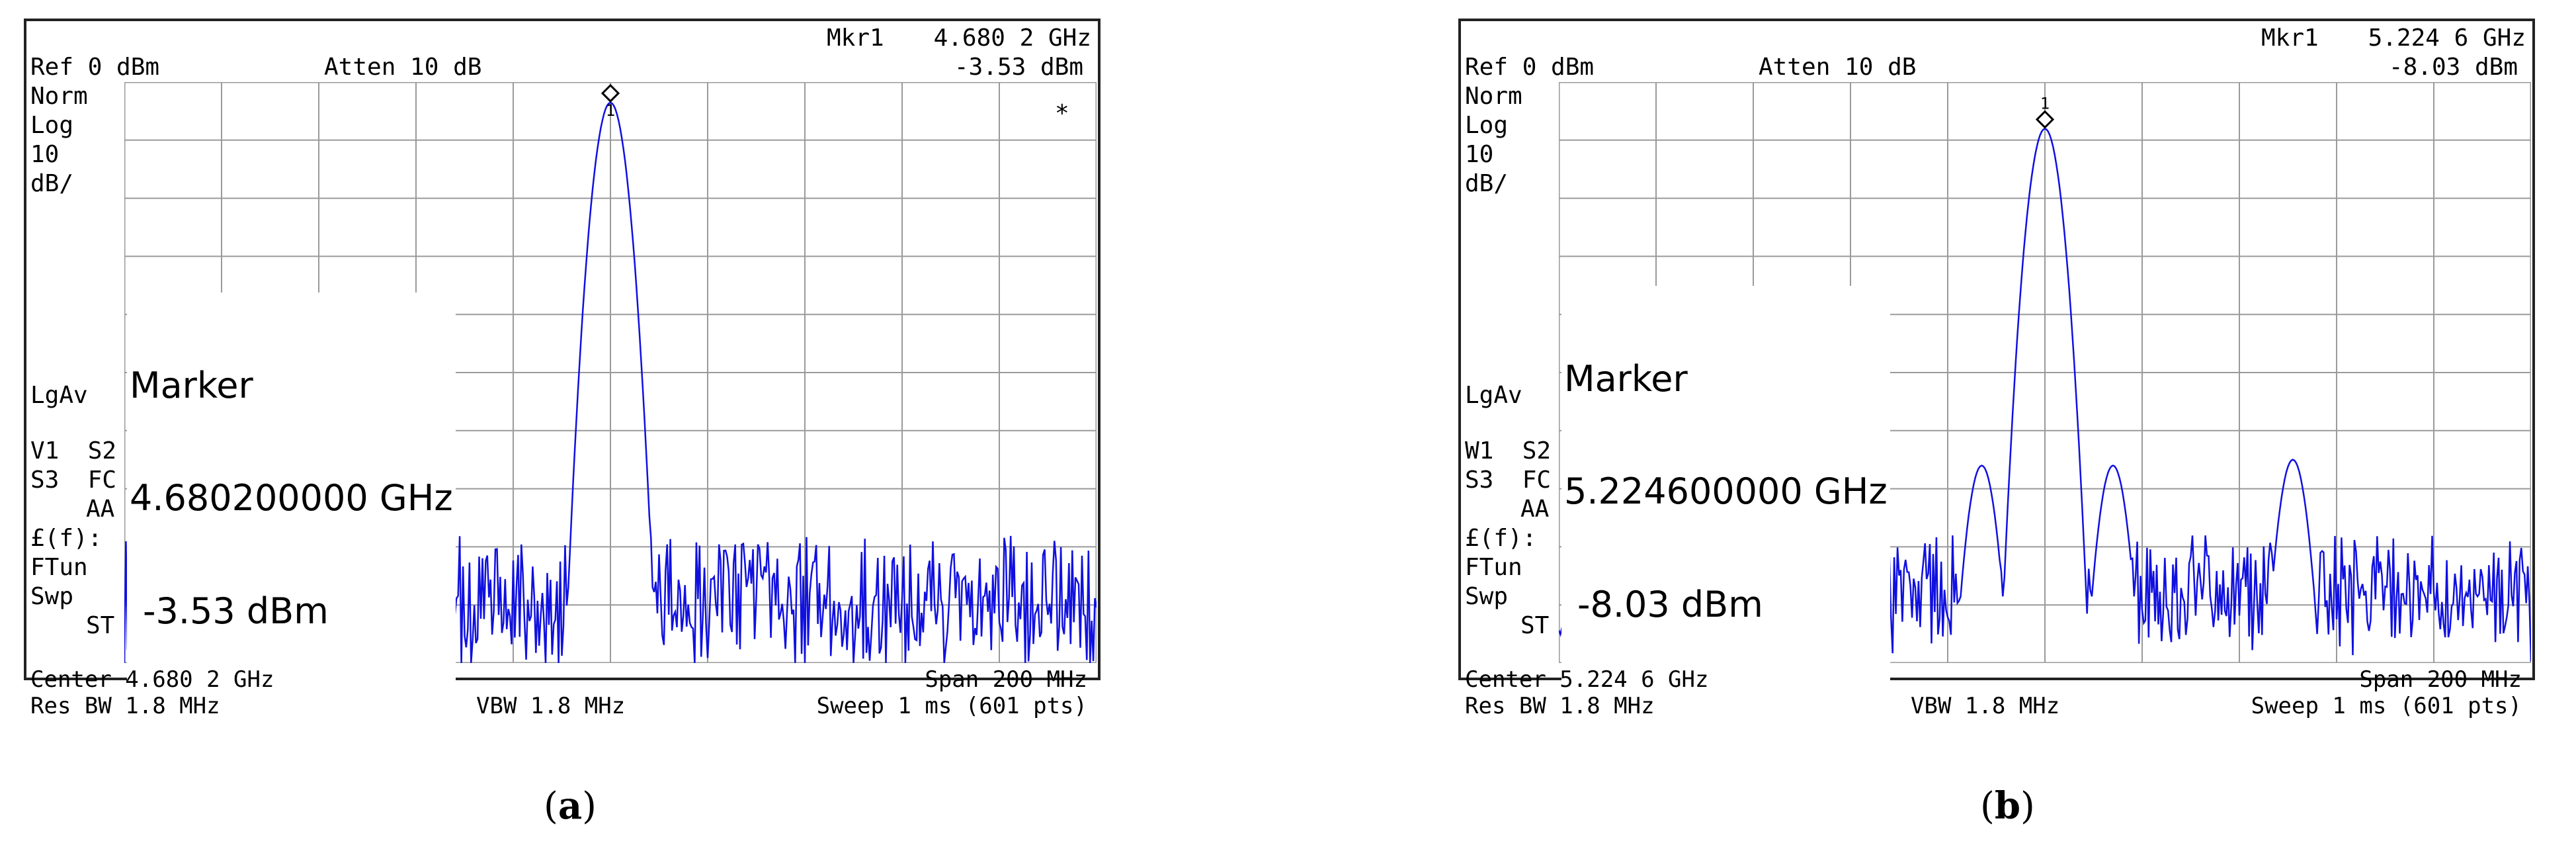  I want to click on marker-callout: Marker 4.680200000 GHz -3.53 dBm, so click(291, 498).